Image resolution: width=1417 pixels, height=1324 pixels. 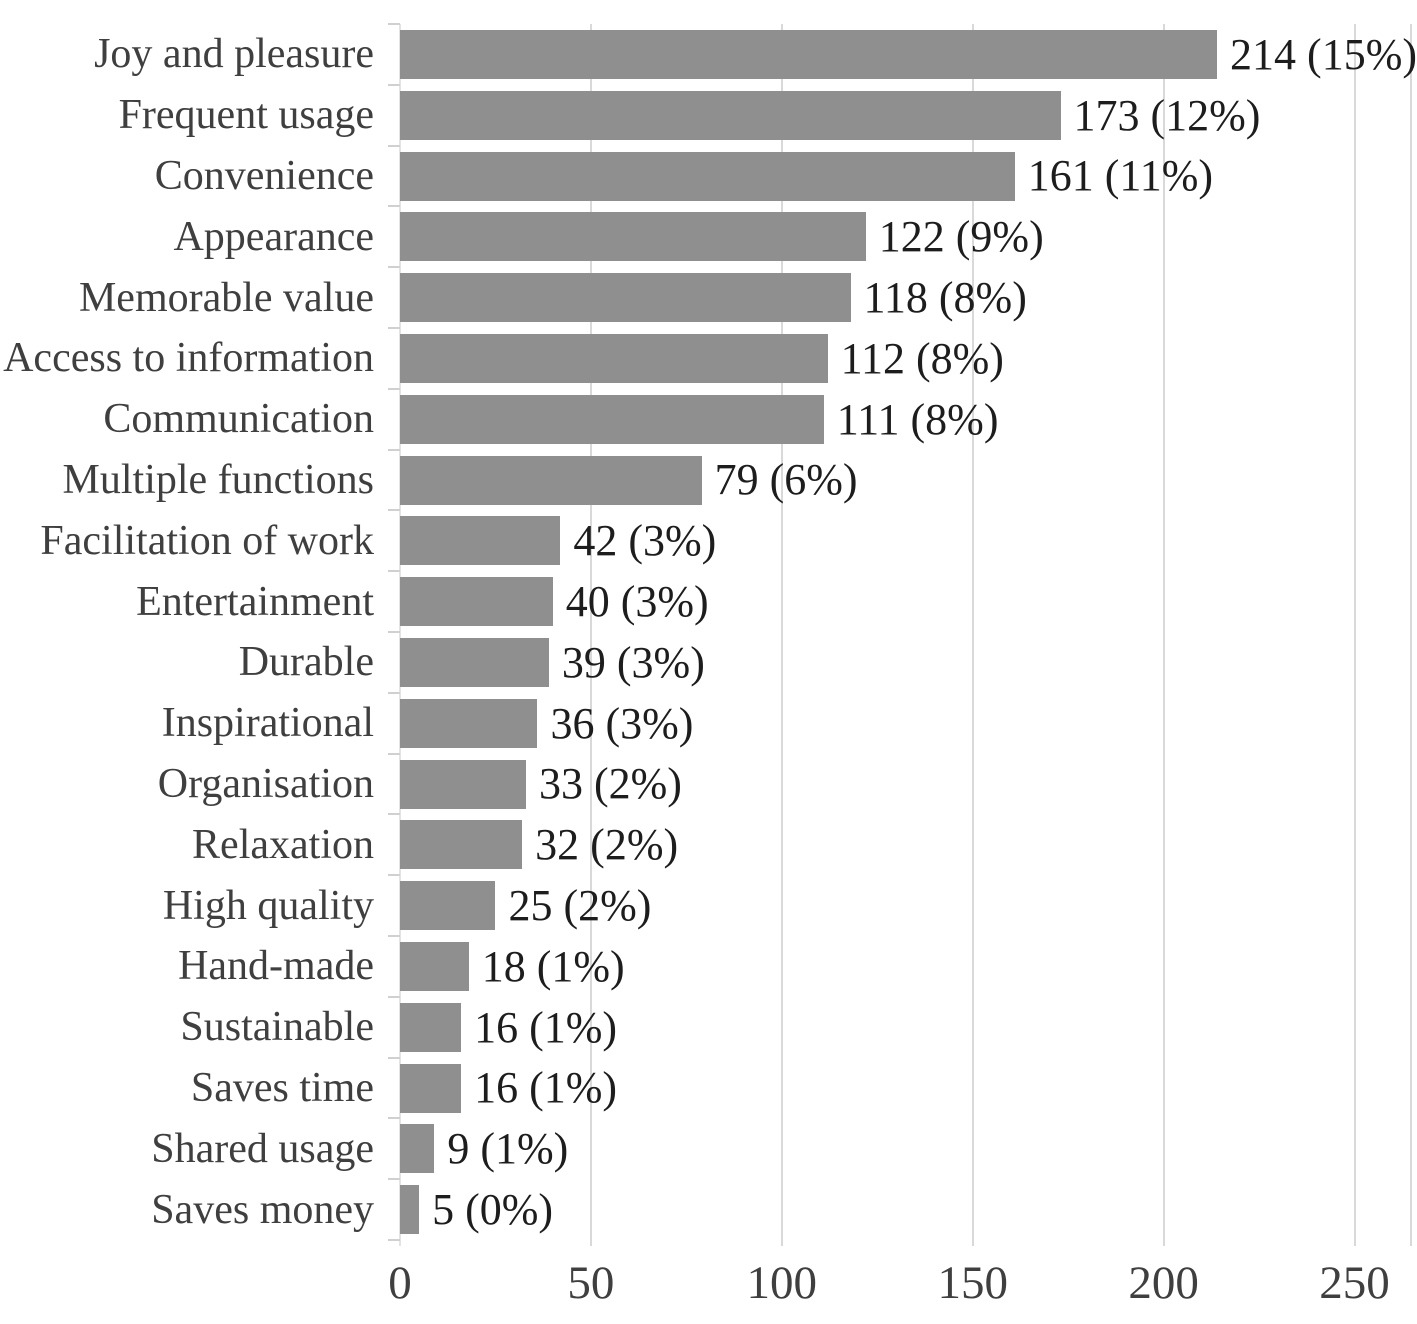 I want to click on value-label: 25 (2%), so click(x=580, y=906).